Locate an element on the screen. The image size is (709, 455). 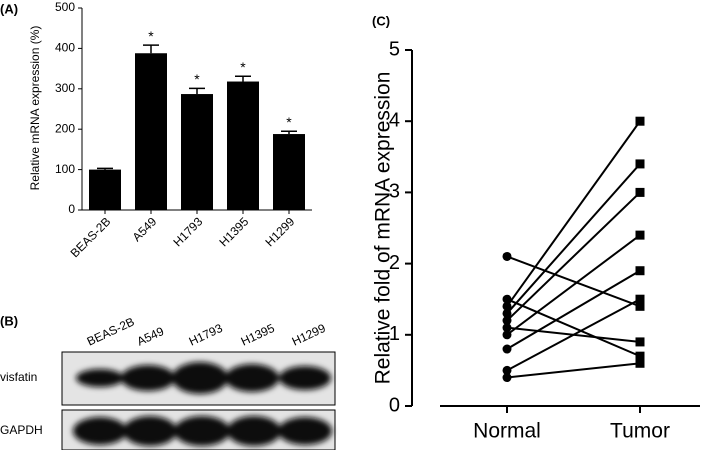
y-tick-label: 2 is located at coordinates (394, 263).